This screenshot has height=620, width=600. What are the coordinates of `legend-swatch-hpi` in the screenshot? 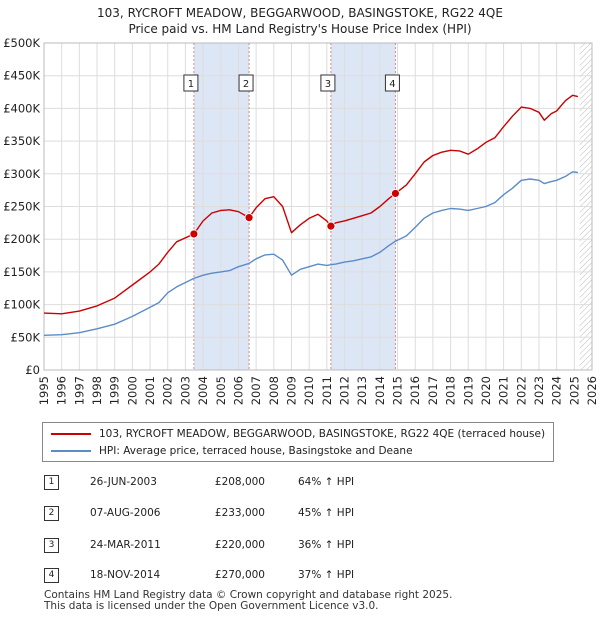 It's located at (71, 451).